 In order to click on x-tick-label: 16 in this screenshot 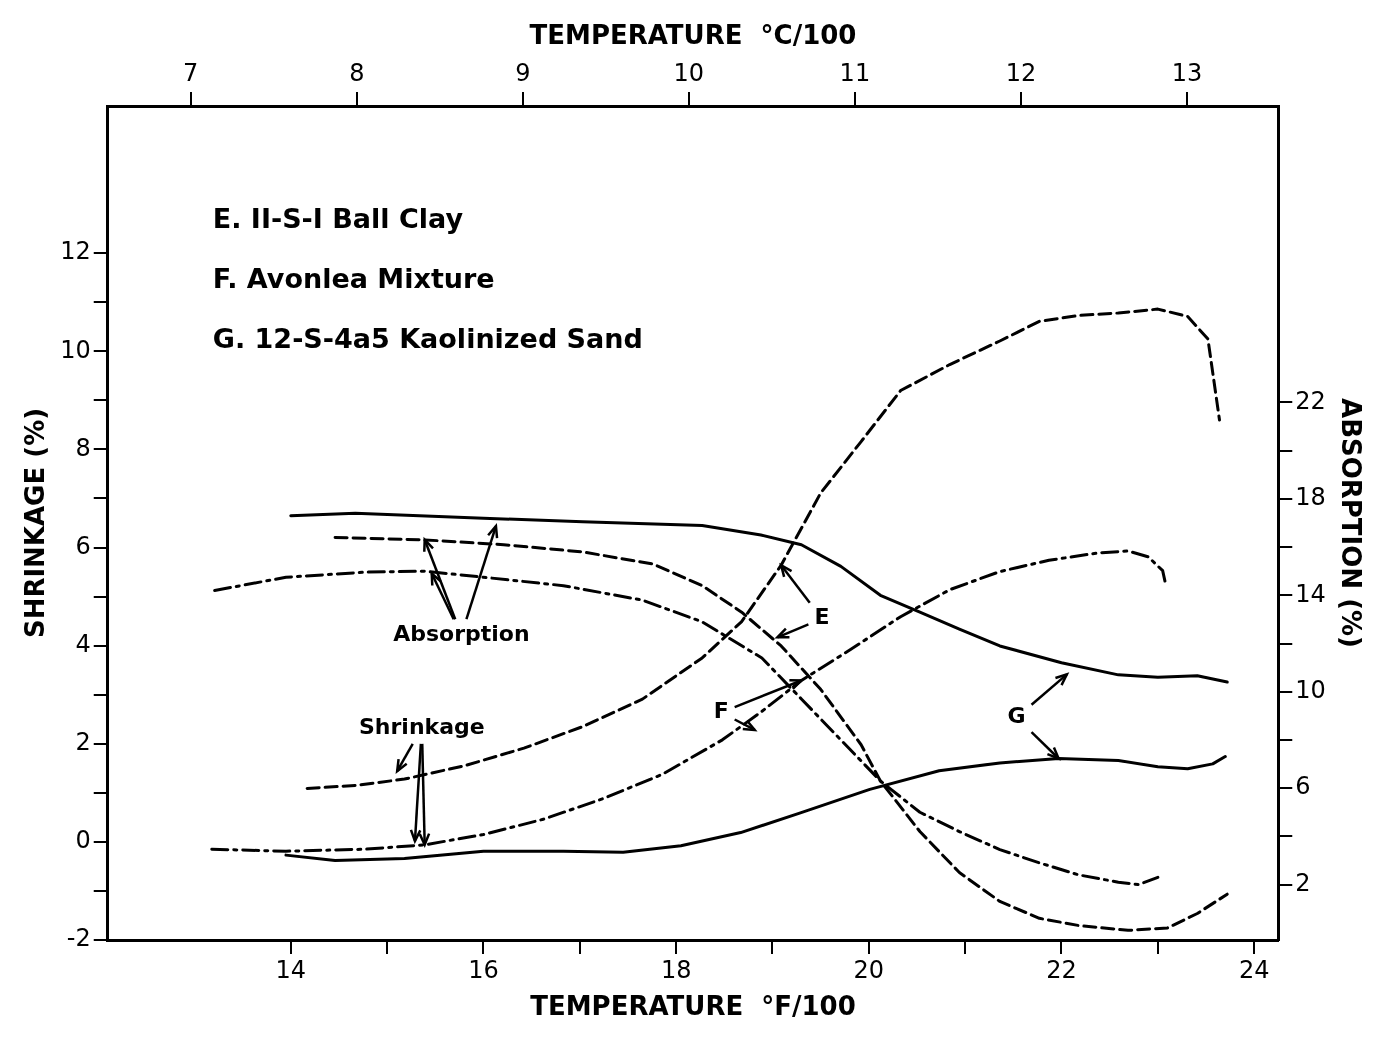, I will do `click(483, 969)`.